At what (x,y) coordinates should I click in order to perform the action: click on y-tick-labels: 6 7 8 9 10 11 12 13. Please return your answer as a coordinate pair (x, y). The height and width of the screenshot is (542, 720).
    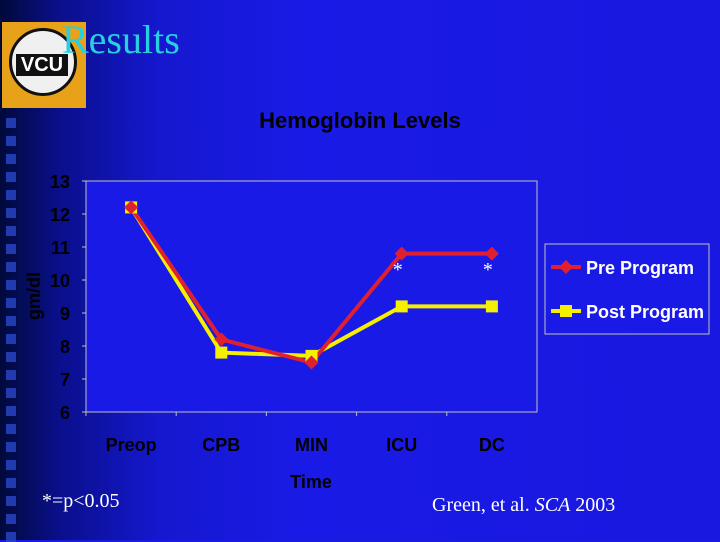
    Looking at the image, I should click on (68, 297).